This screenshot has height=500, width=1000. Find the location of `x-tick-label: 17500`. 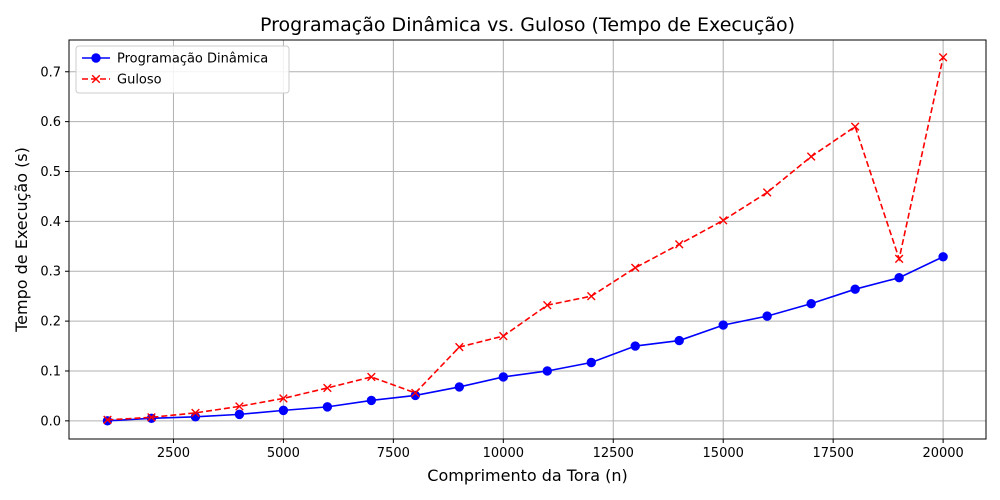

x-tick-label: 17500 is located at coordinates (832, 453).